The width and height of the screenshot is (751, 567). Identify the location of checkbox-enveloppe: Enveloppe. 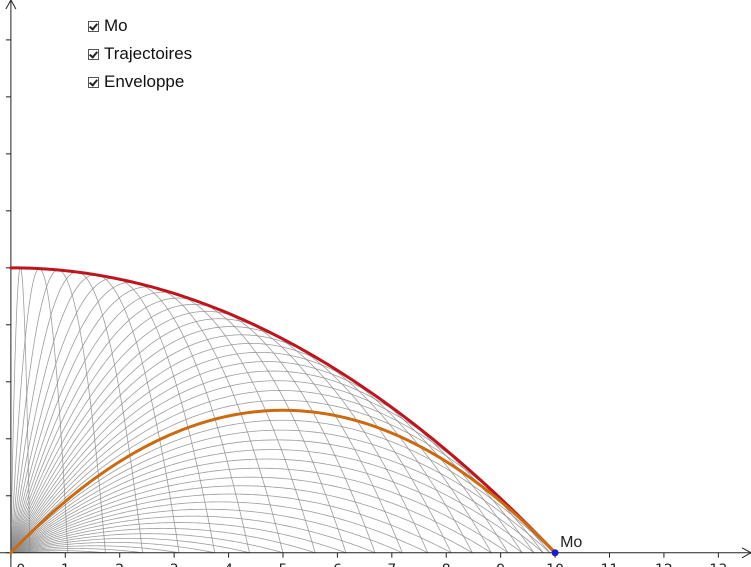
(140, 82).